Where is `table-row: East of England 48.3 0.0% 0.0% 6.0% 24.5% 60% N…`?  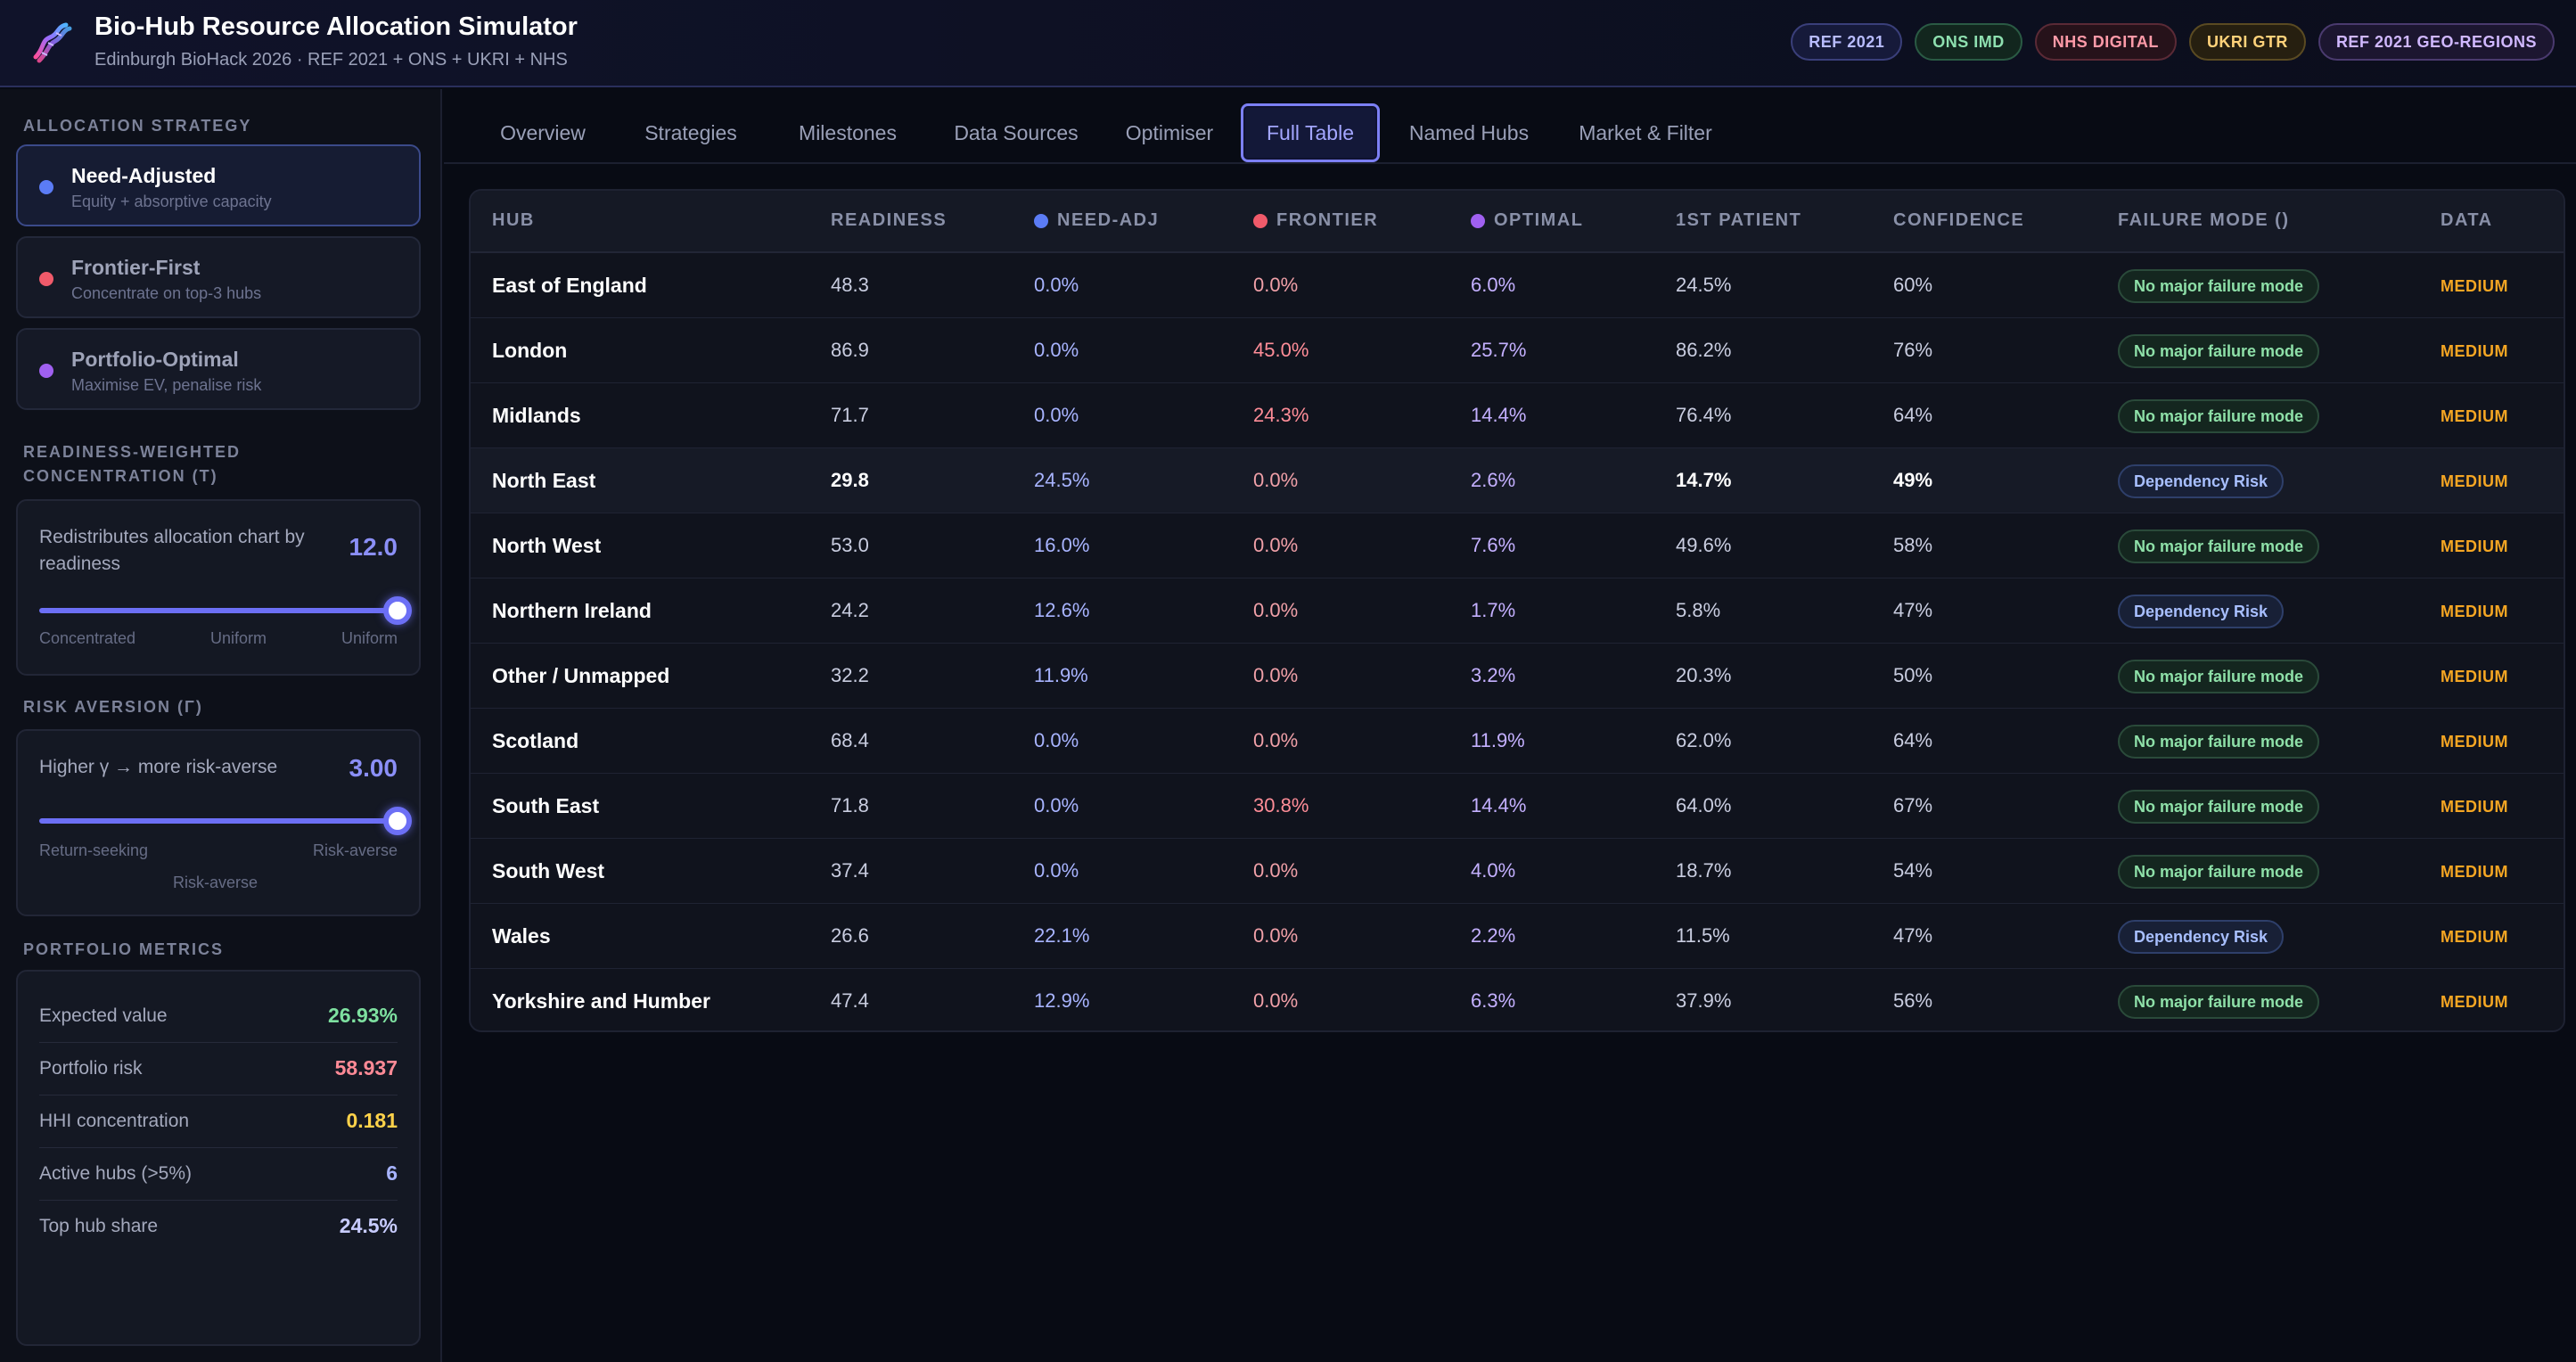
table-row: East of England 48.3 0.0% 0.0% 6.0% 24.5% 60% N… is located at coordinates (1517, 285).